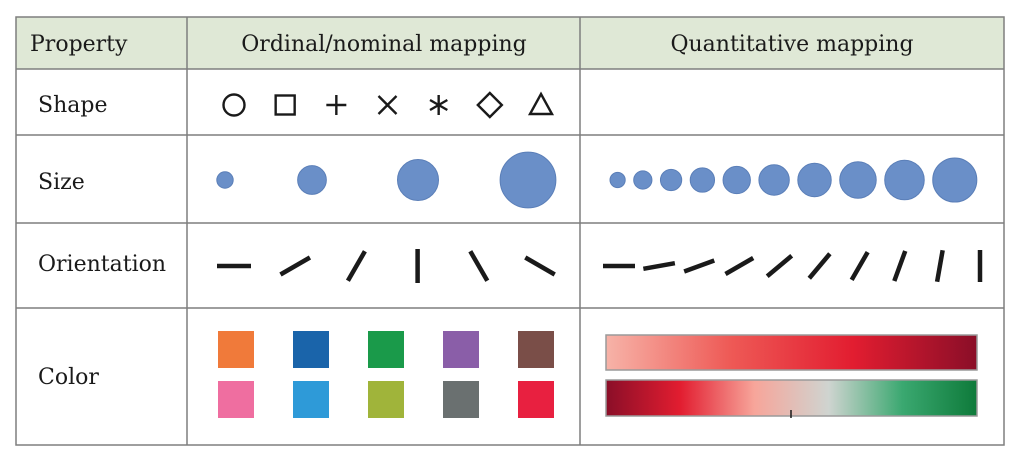 The image size is (1016, 458). Describe the element at coordinates (68, 377) in the screenshot. I see `row-label-color: Color` at that location.